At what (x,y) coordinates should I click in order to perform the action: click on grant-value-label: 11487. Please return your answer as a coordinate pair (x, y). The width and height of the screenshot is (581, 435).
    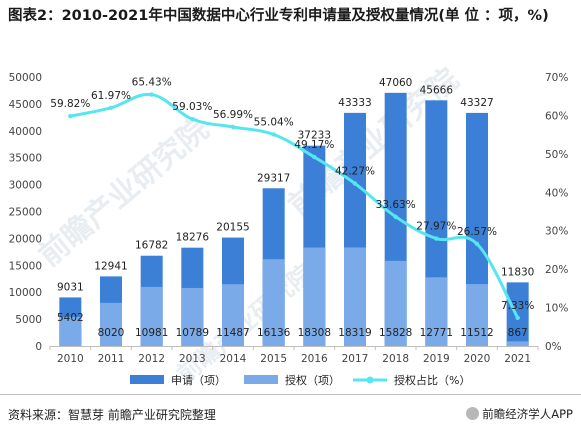
    Looking at the image, I should click on (232, 333).